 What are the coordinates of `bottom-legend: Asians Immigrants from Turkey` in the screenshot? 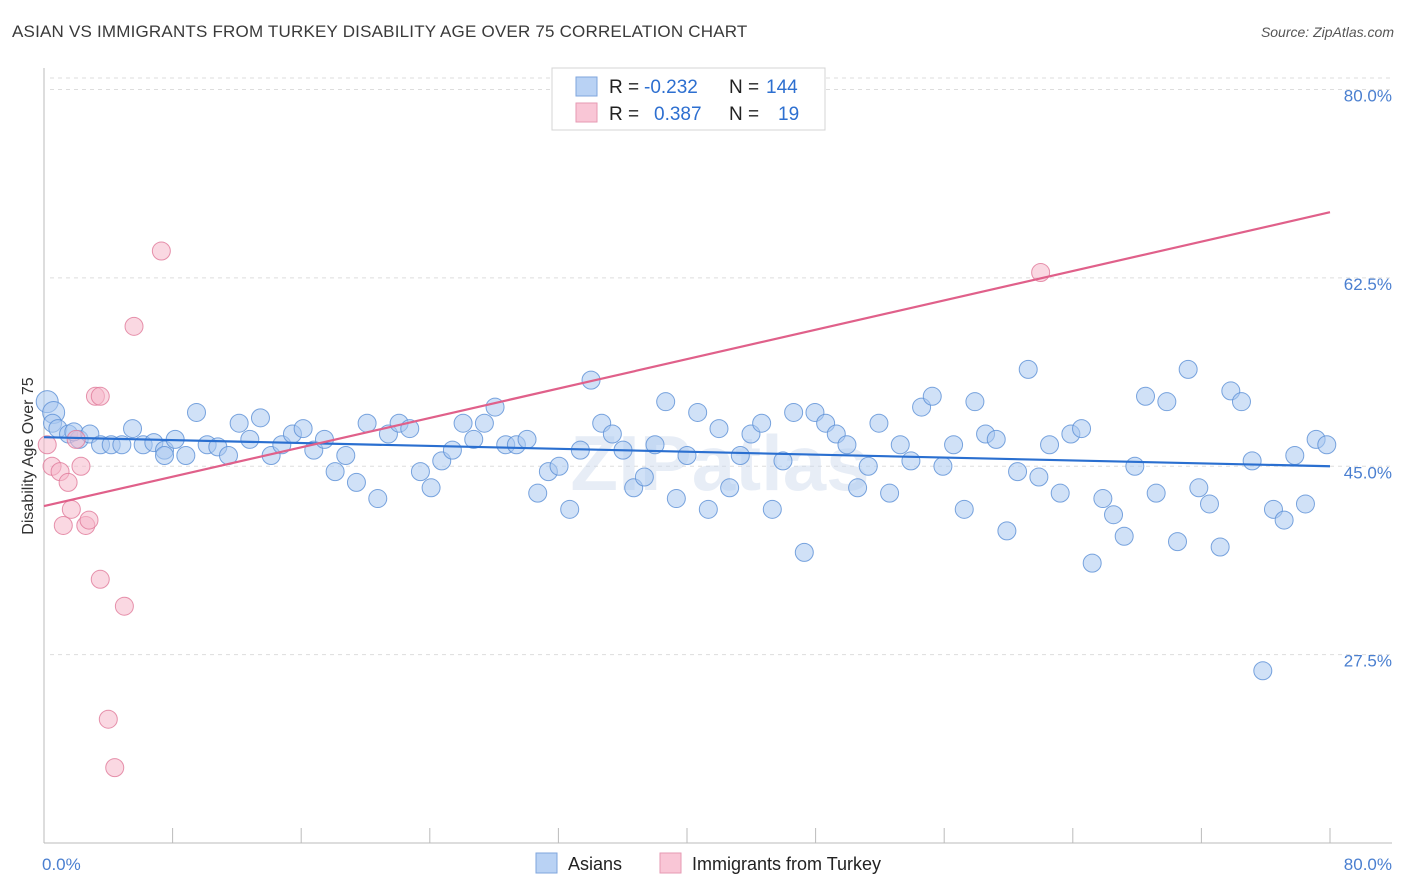 It's located at (708, 863).